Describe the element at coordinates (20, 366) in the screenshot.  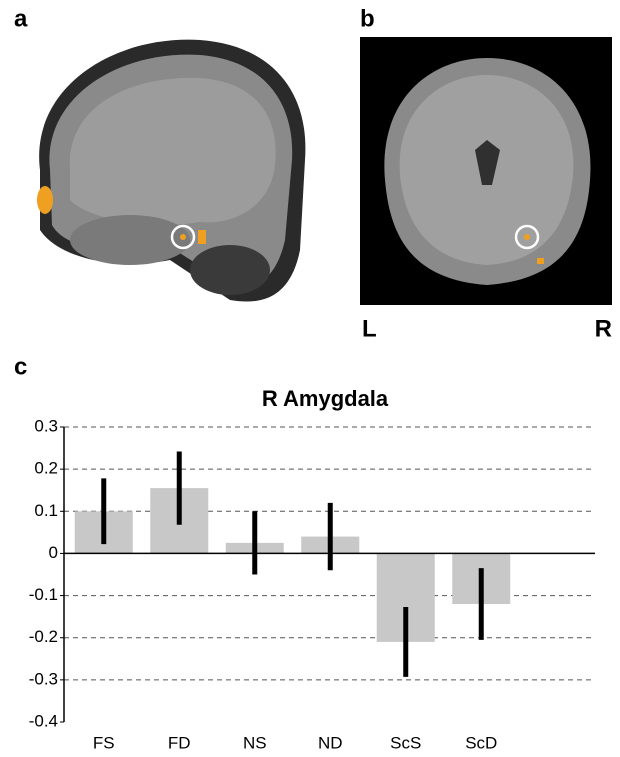
I see `panel-label: c` at that location.